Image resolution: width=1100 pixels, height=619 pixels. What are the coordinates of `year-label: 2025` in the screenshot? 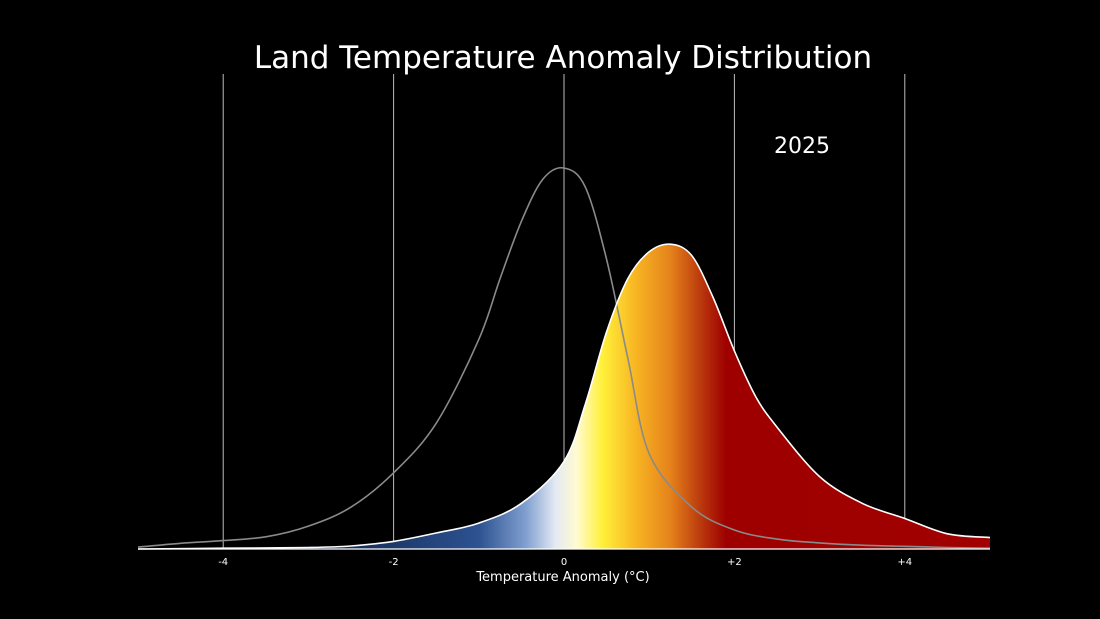 It's located at (802, 146).